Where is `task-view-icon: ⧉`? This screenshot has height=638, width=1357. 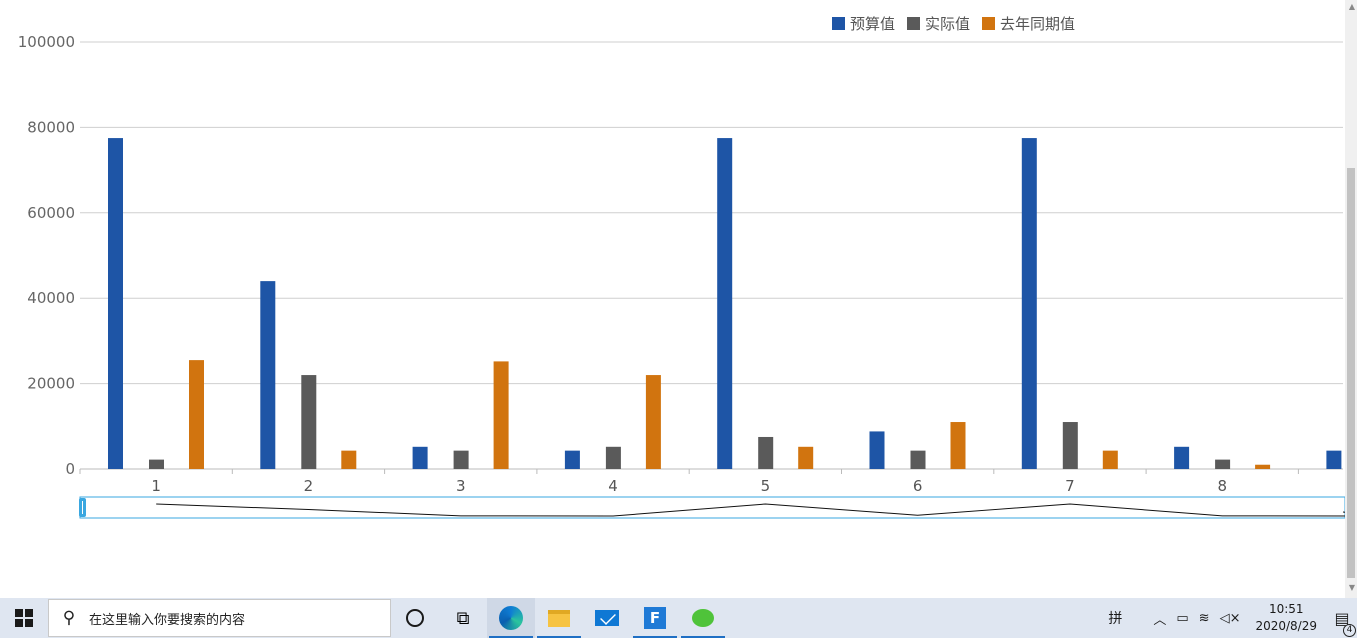
task-view-icon: ⧉ is located at coordinates (463, 618).